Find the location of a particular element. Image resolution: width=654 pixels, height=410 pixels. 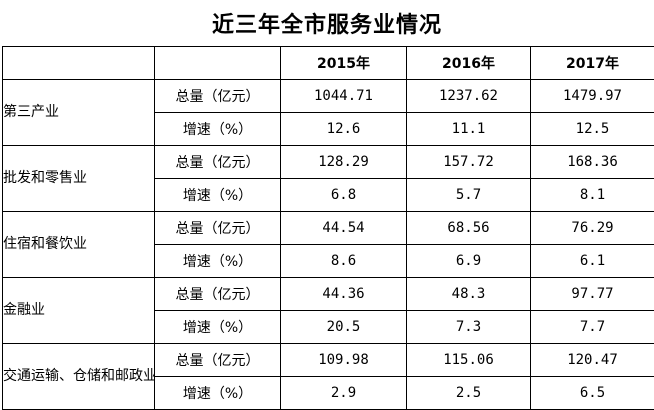

table-row: 增速（%） 20.5 7.3 7.7 is located at coordinates (328, 327).